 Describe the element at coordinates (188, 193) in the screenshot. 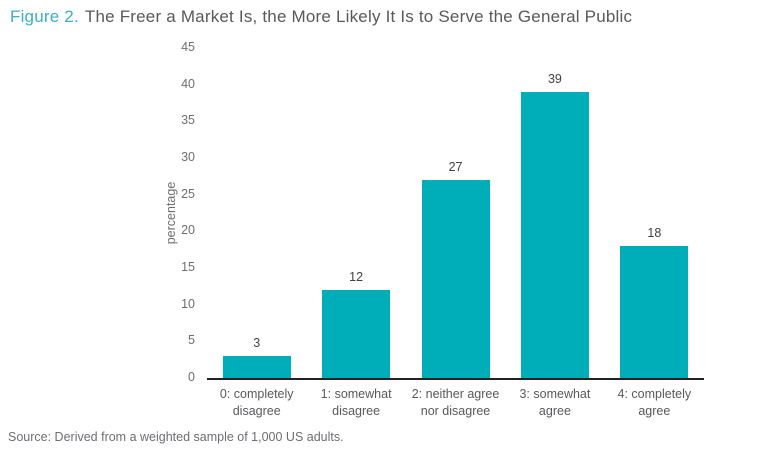

I see `y-axis-tick-label: 25` at that location.